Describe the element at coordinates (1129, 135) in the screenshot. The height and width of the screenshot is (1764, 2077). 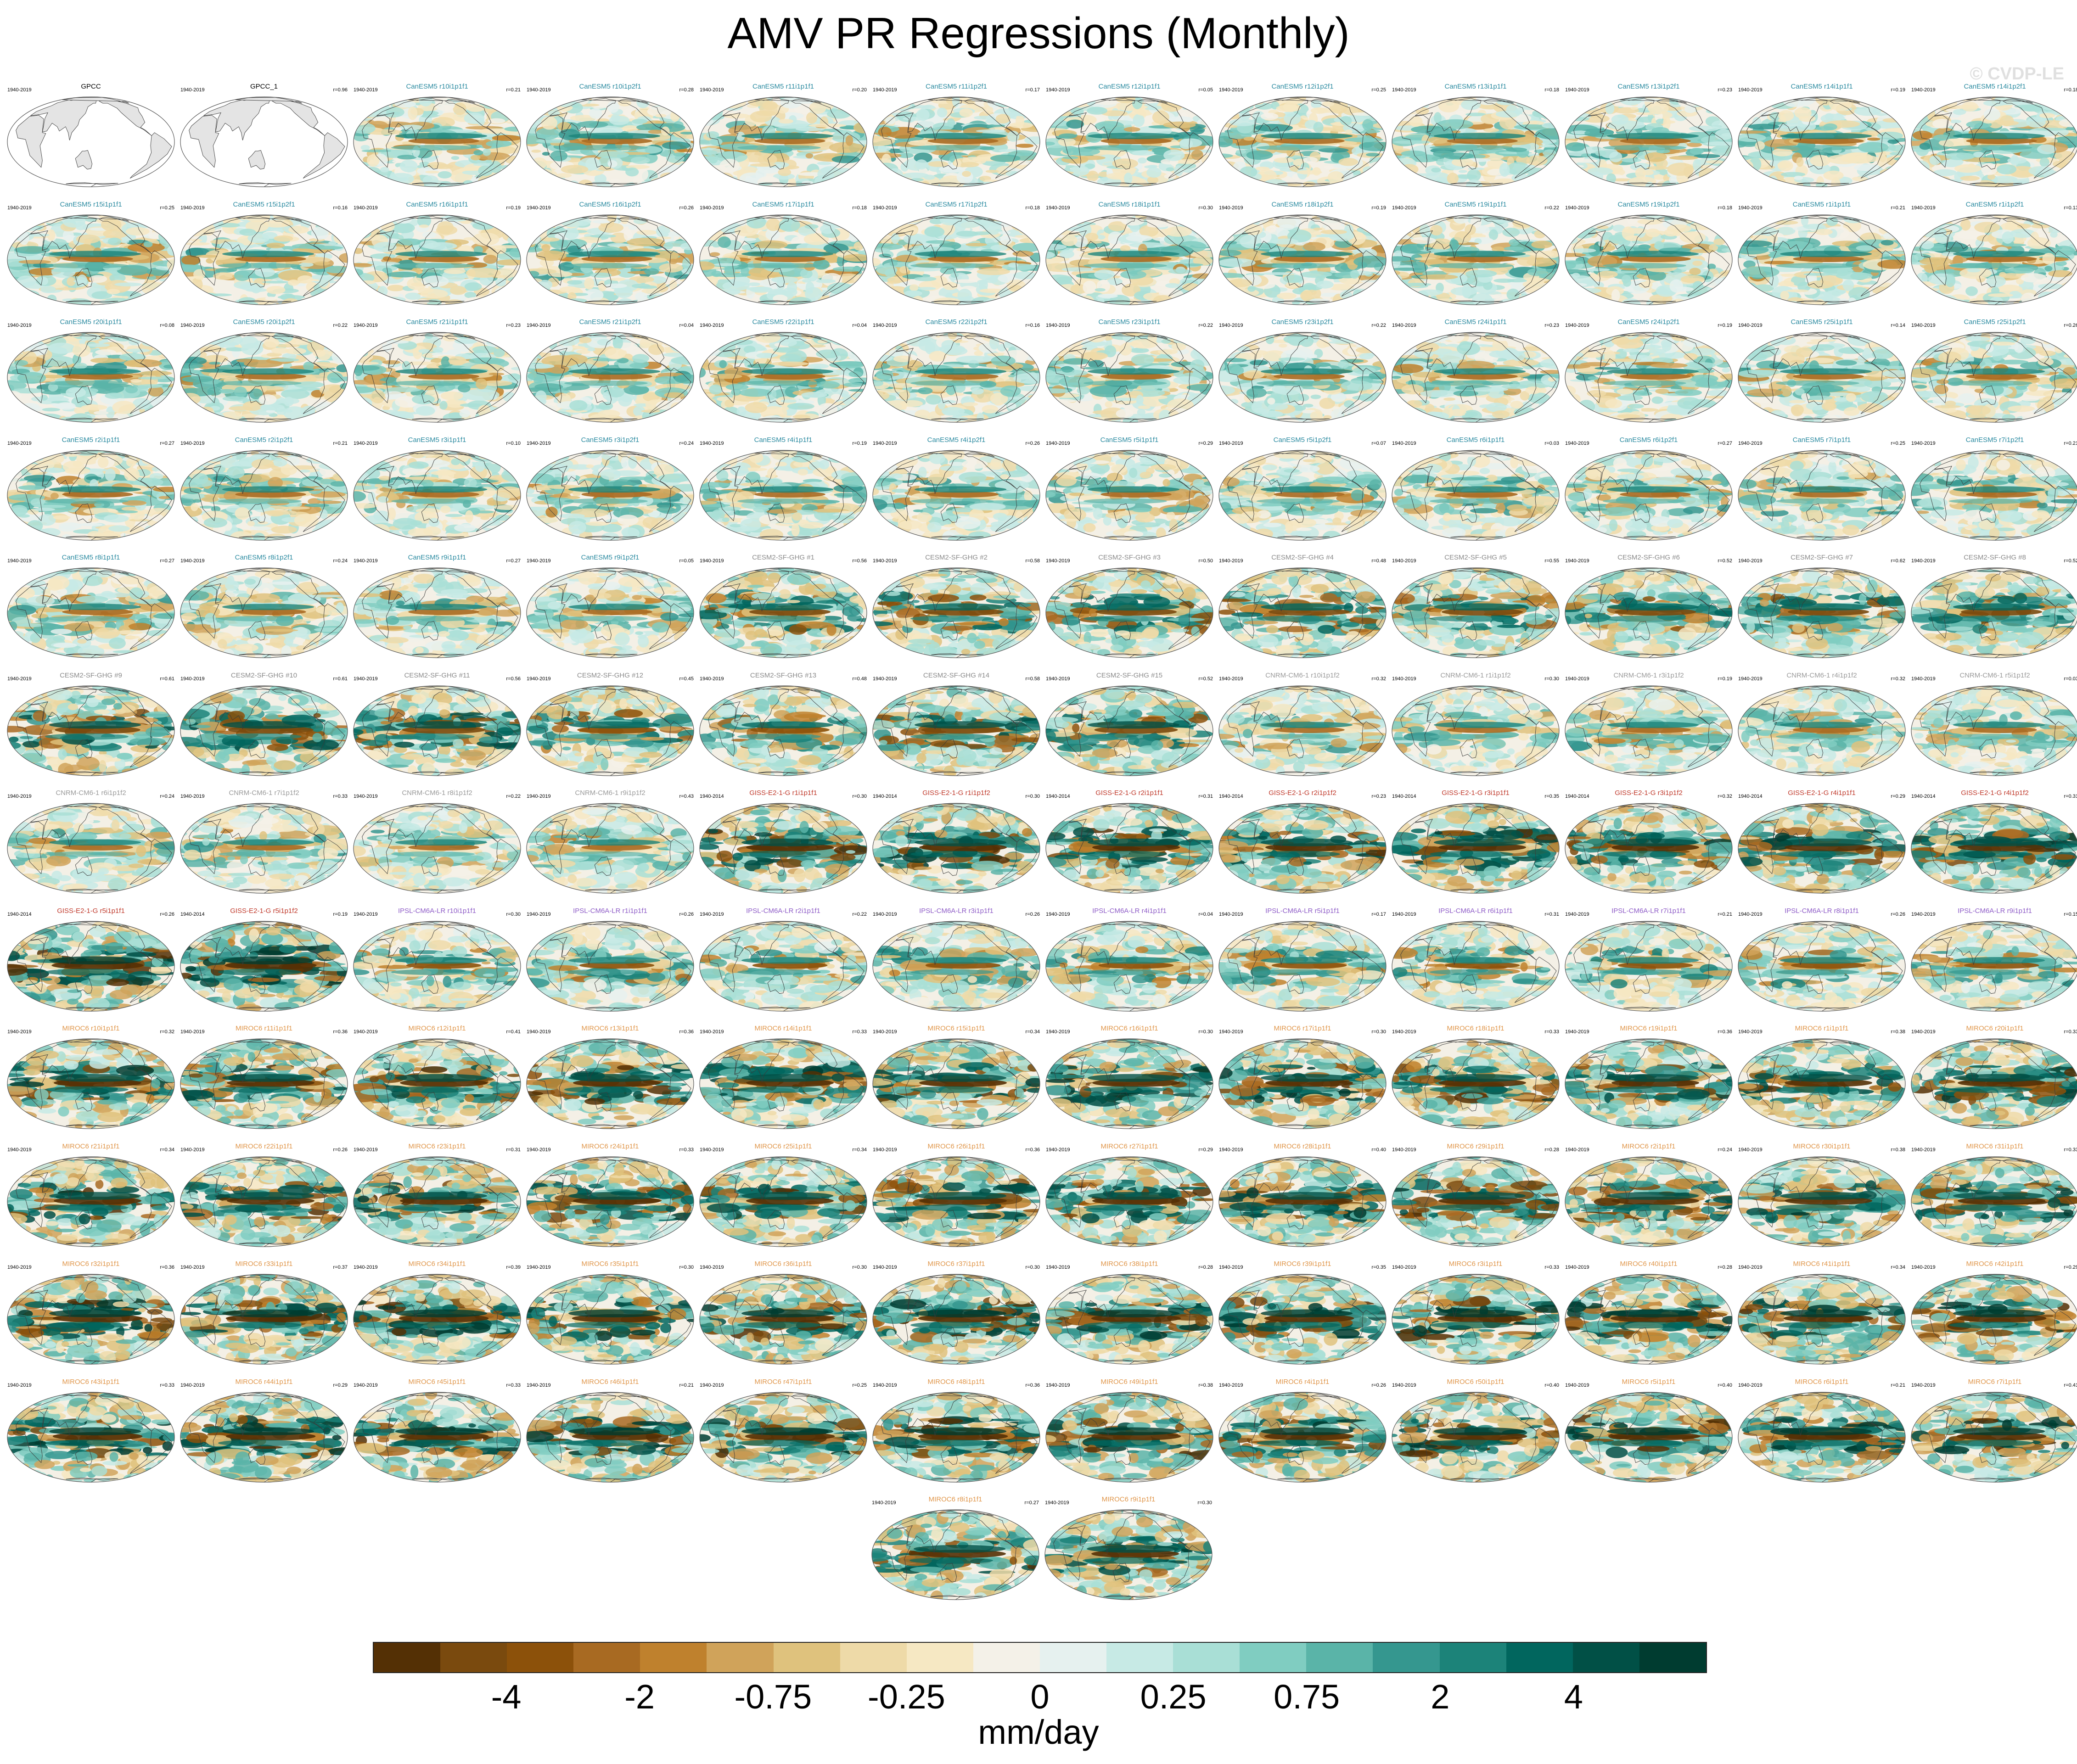
I see `map-panel: 1940-2019 CanESM5 r12i1p1f1 r=0.05` at that location.